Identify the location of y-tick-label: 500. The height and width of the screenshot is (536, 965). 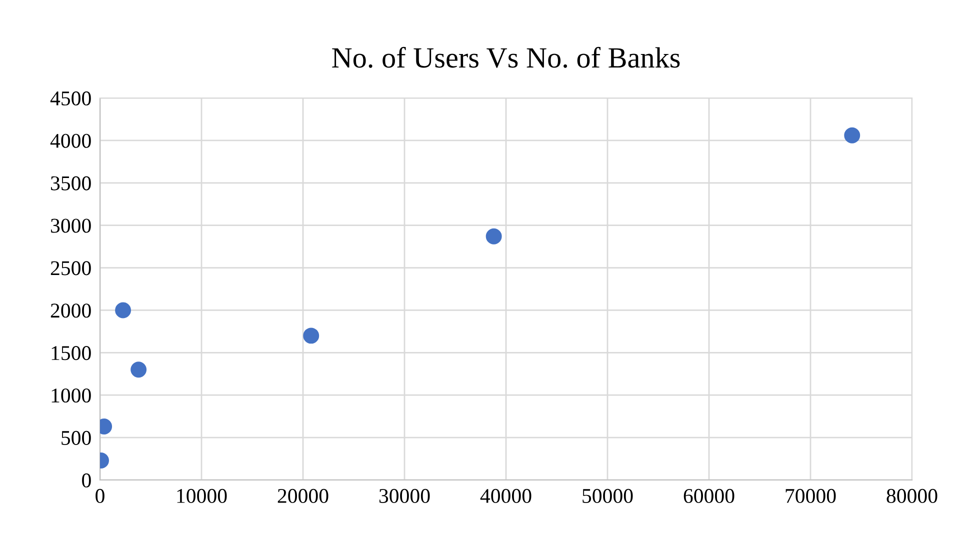
(76, 437).